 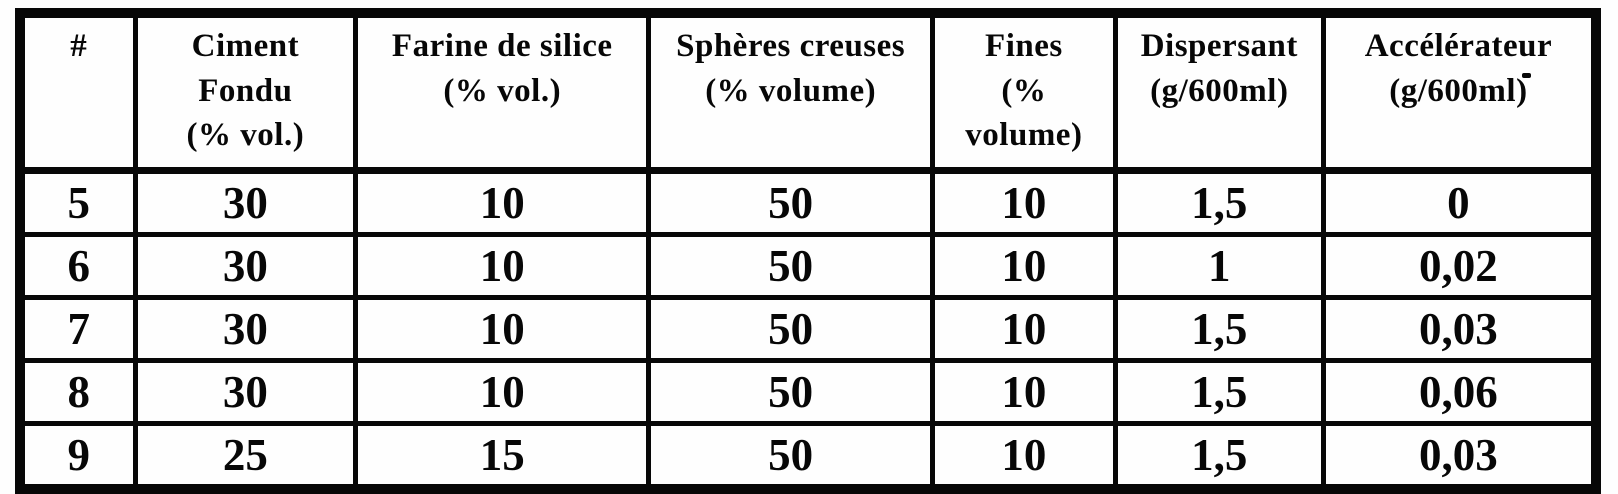 What do you see at coordinates (1024, 135) in the screenshot?
I see `header-line: volume)` at bounding box center [1024, 135].